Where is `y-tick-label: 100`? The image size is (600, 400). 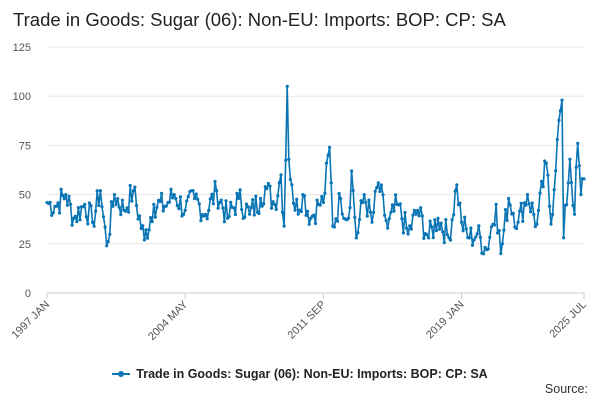
y-tick-label: 100 is located at coordinates (22, 97).